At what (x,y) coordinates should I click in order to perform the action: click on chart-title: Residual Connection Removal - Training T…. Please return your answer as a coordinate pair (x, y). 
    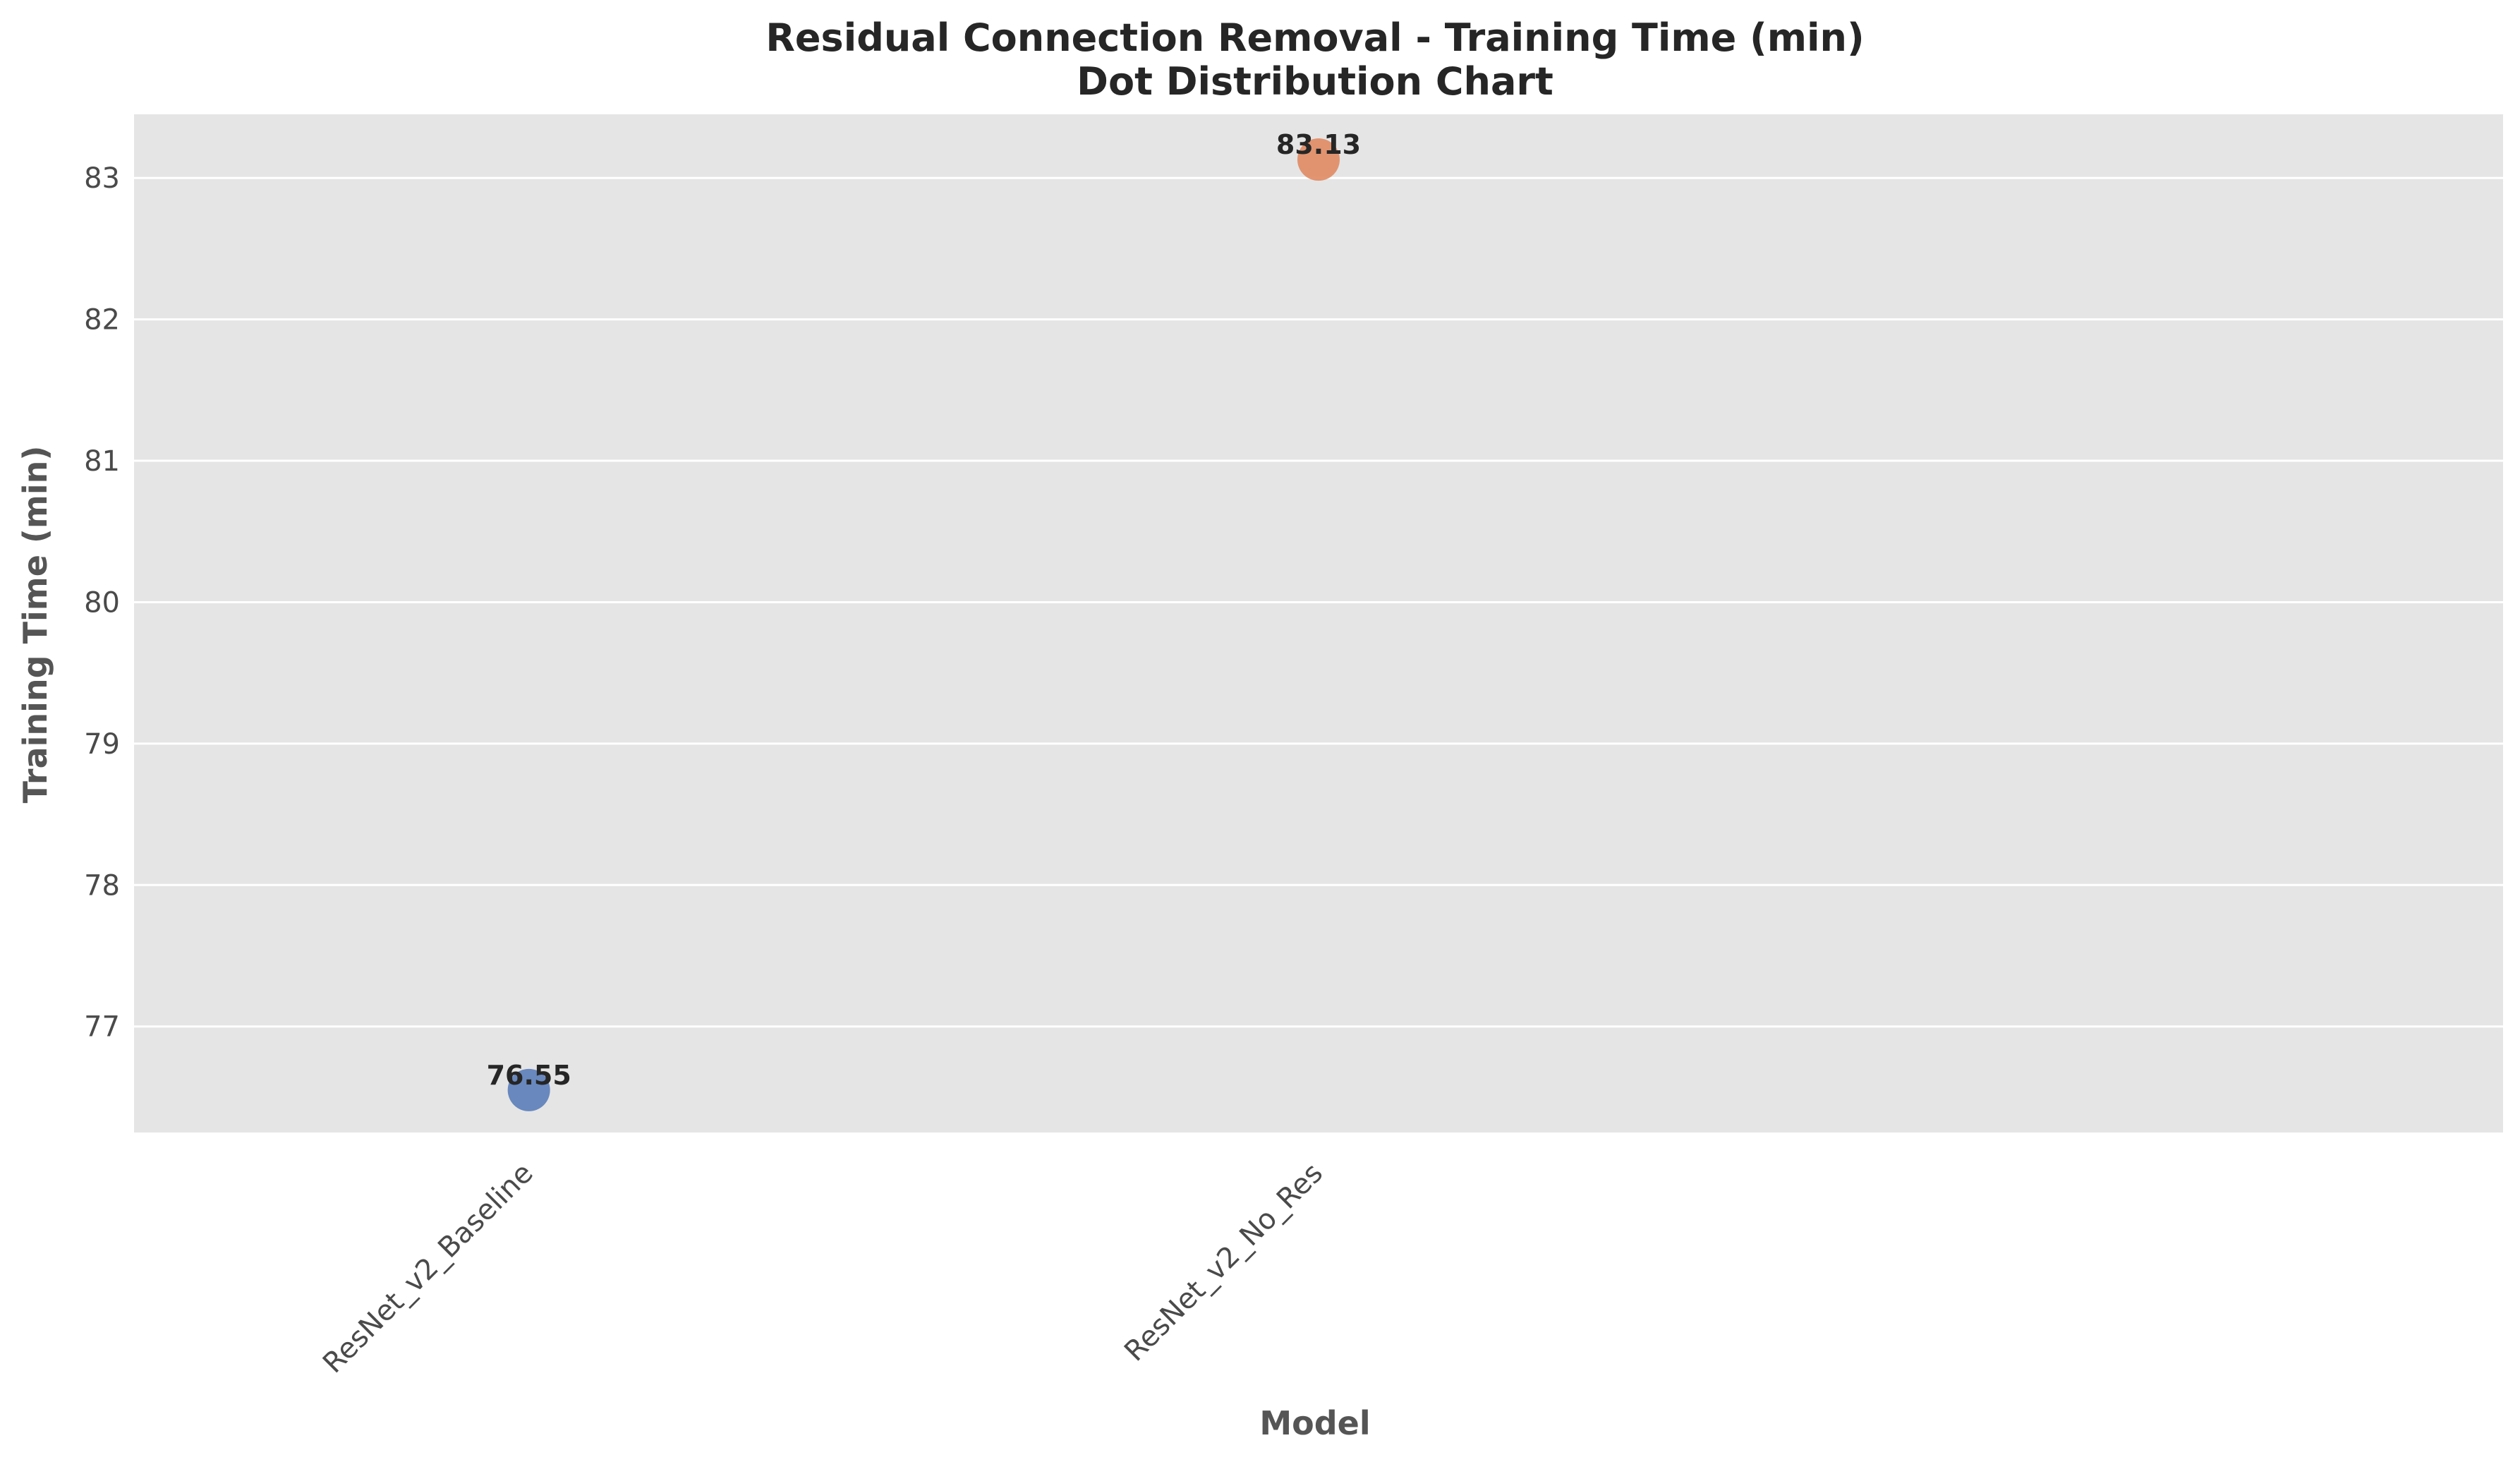
    Looking at the image, I should click on (1315, 38).